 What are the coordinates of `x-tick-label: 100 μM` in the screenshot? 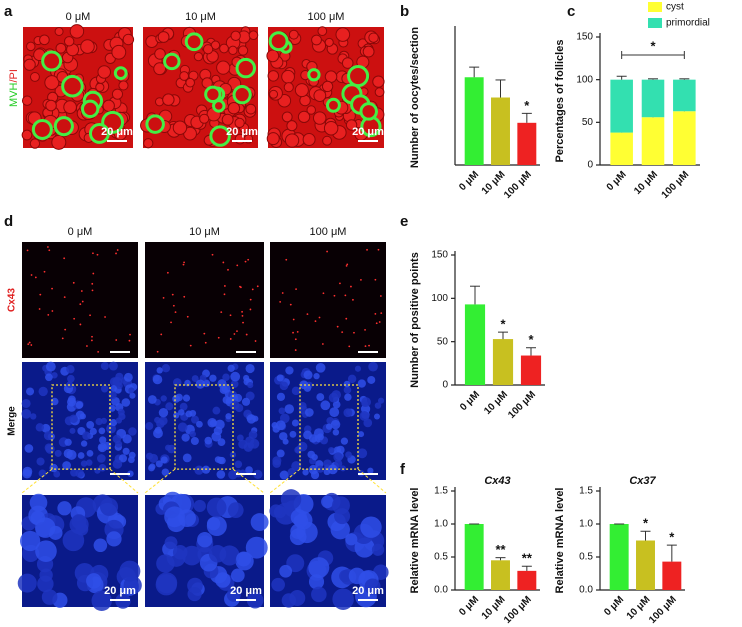 It's located at (676, 185).